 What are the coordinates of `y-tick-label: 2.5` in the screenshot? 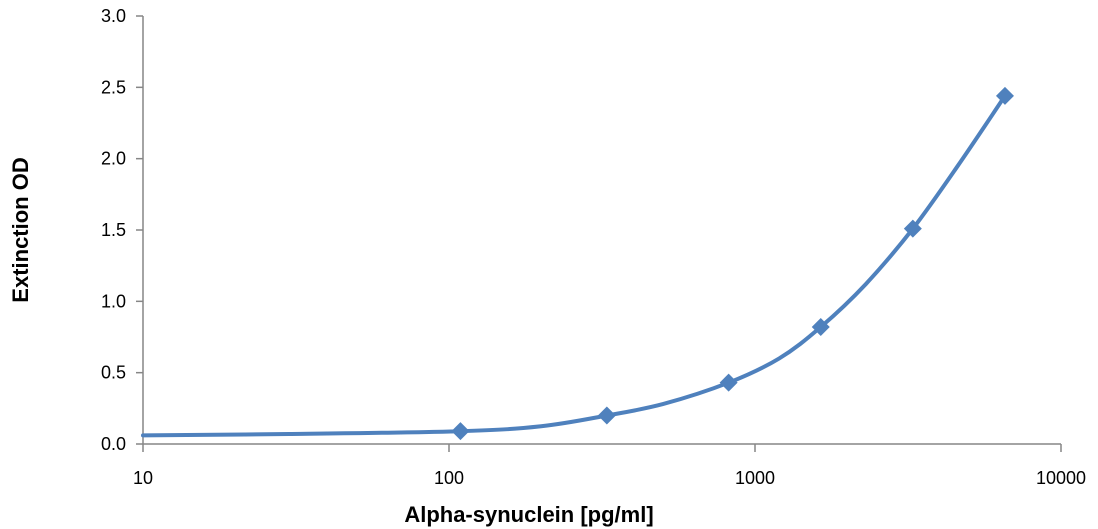 It's located at (113, 87).